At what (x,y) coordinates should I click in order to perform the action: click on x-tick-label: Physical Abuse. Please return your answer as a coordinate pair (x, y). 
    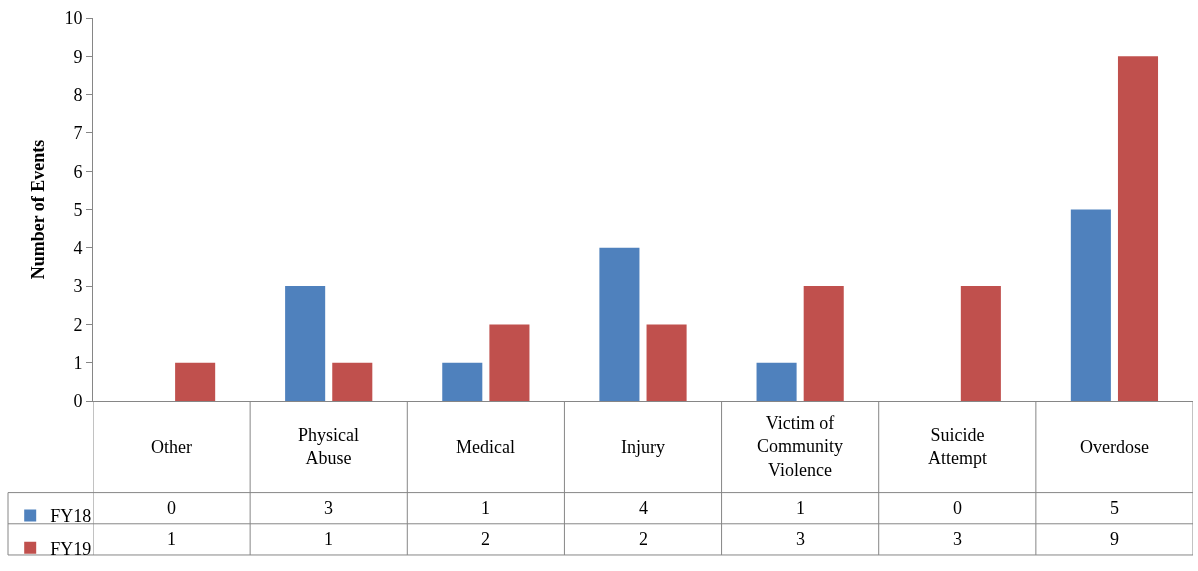
    Looking at the image, I should click on (328, 447).